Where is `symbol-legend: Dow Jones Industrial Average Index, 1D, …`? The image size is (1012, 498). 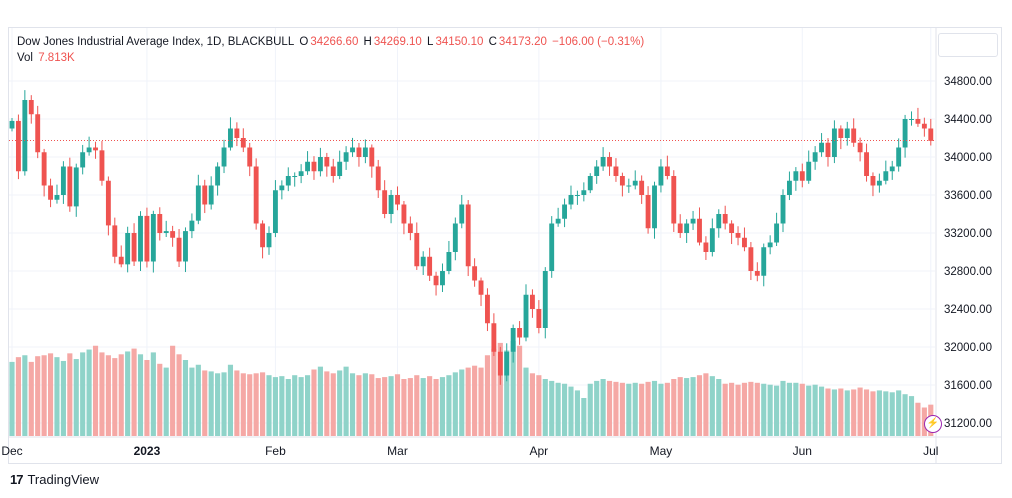 symbol-legend: Dow Jones Industrial Average Index, 1D, … is located at coordinates (331, 42).